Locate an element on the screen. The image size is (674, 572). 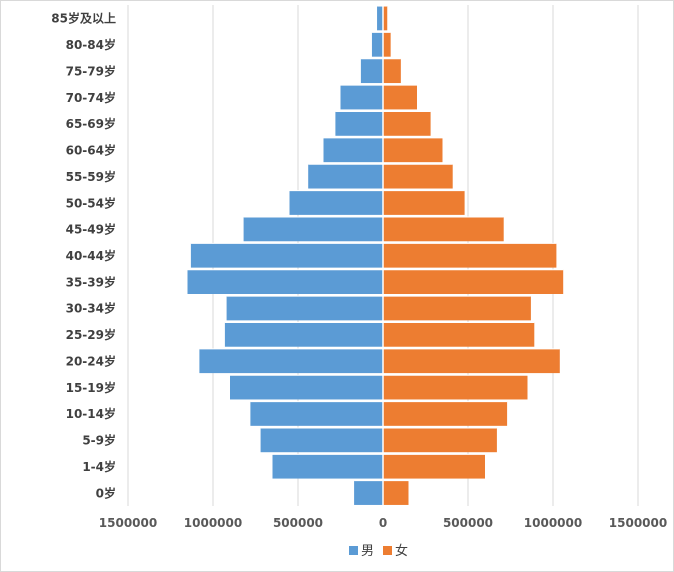
category-label: 10-14岁 is located at coordinates (91, 413).